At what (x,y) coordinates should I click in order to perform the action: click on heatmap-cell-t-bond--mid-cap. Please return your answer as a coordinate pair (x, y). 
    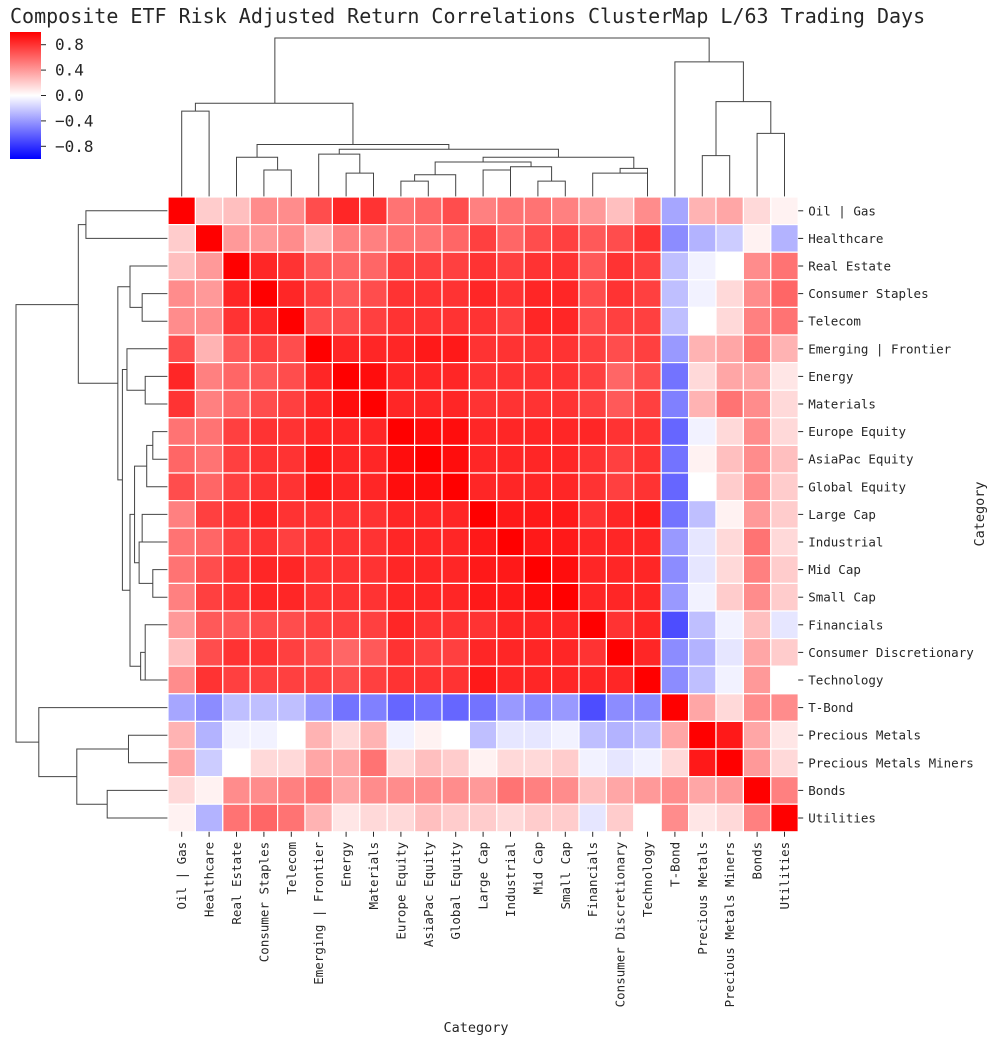
    Looking at the image, I should click on (538, 707).